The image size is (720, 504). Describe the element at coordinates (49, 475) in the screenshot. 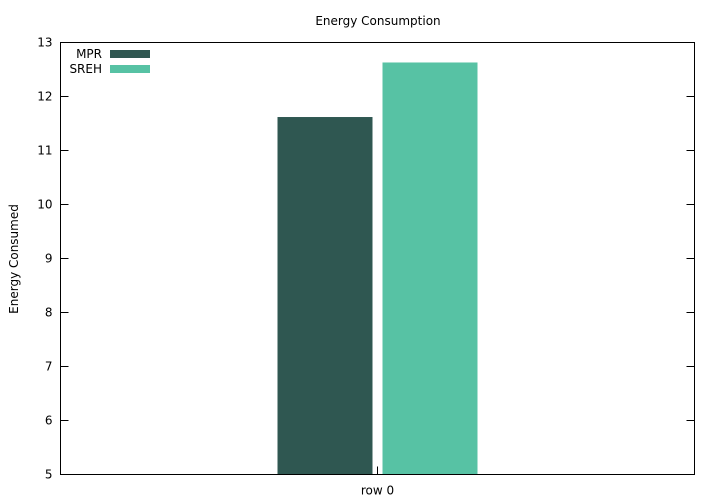

I see `y-tick-label: 5` at that location.